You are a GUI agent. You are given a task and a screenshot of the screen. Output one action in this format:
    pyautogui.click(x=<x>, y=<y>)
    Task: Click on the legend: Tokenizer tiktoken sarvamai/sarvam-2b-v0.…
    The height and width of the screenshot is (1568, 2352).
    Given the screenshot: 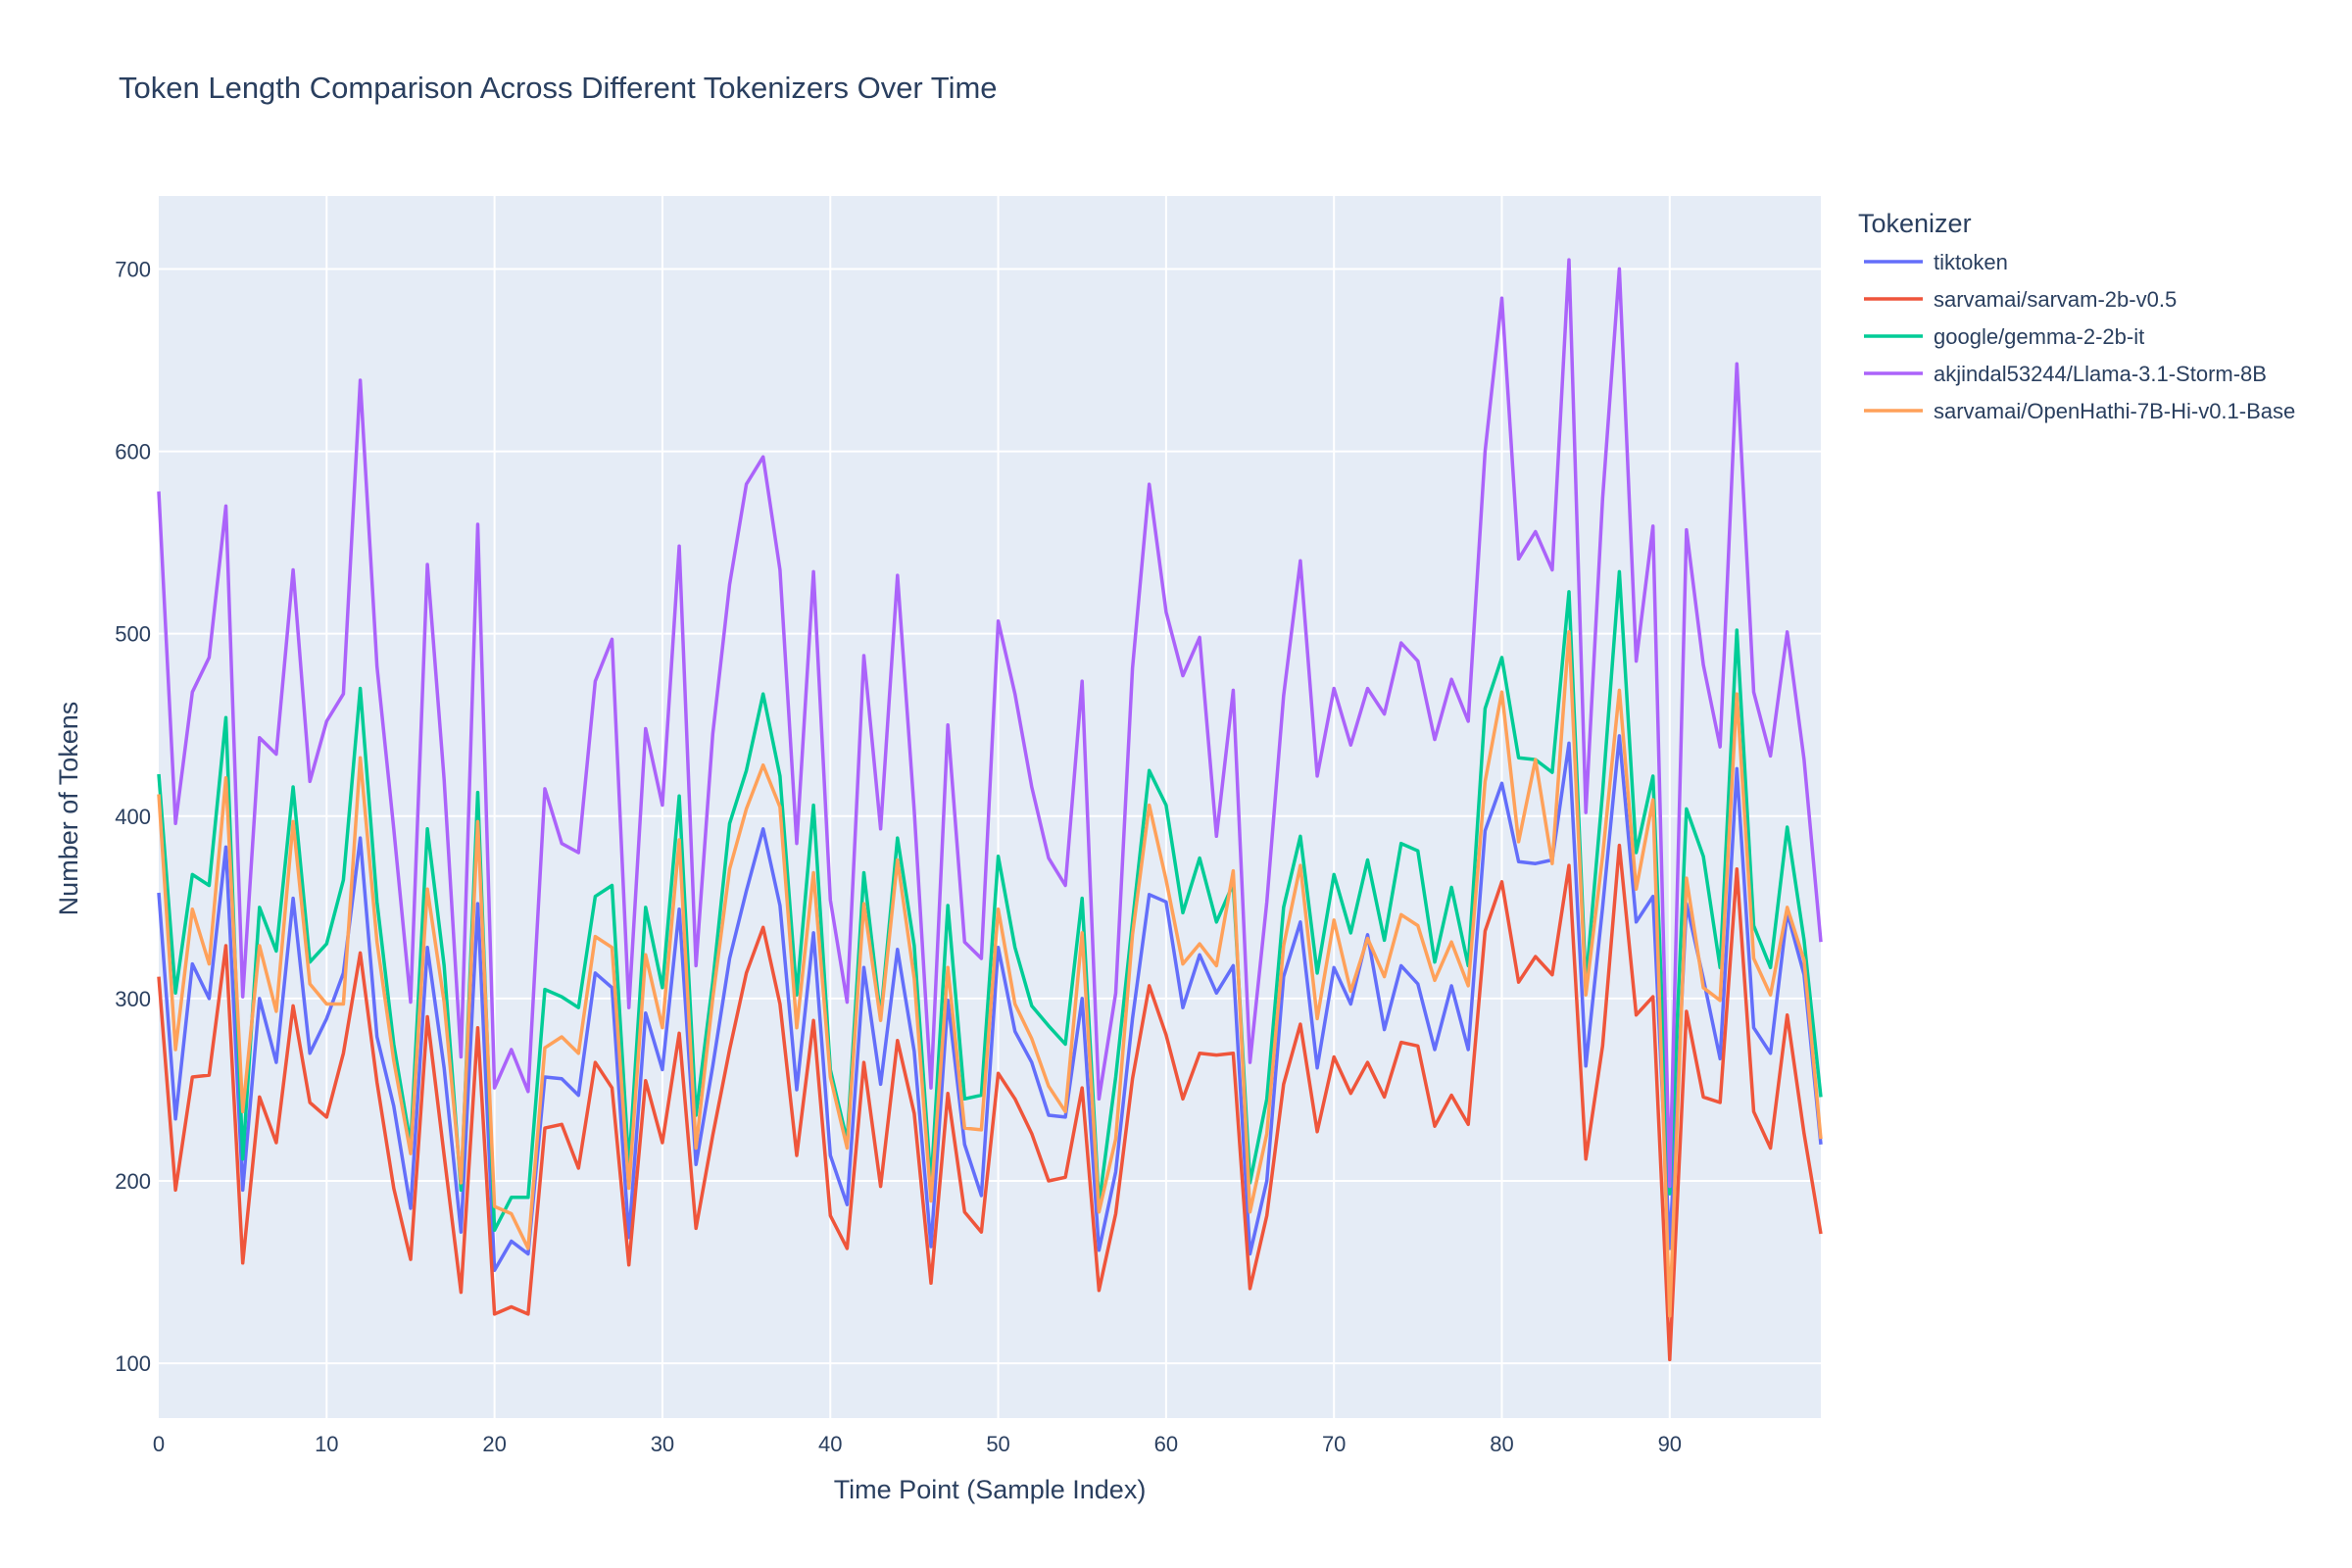 What is the action you would take?
    pyautogui.click(x=2076, y=316)
    